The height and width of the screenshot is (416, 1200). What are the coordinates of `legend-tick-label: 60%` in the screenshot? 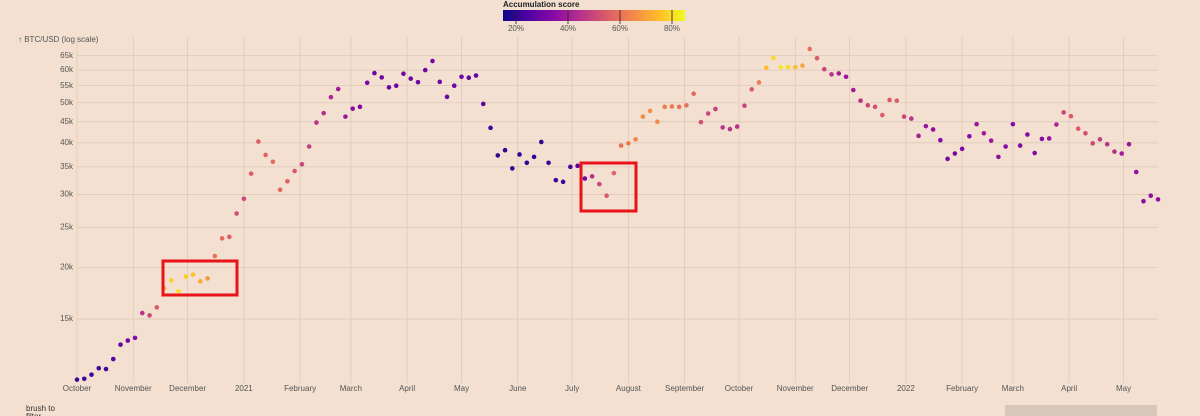 It's located at (620, 28).